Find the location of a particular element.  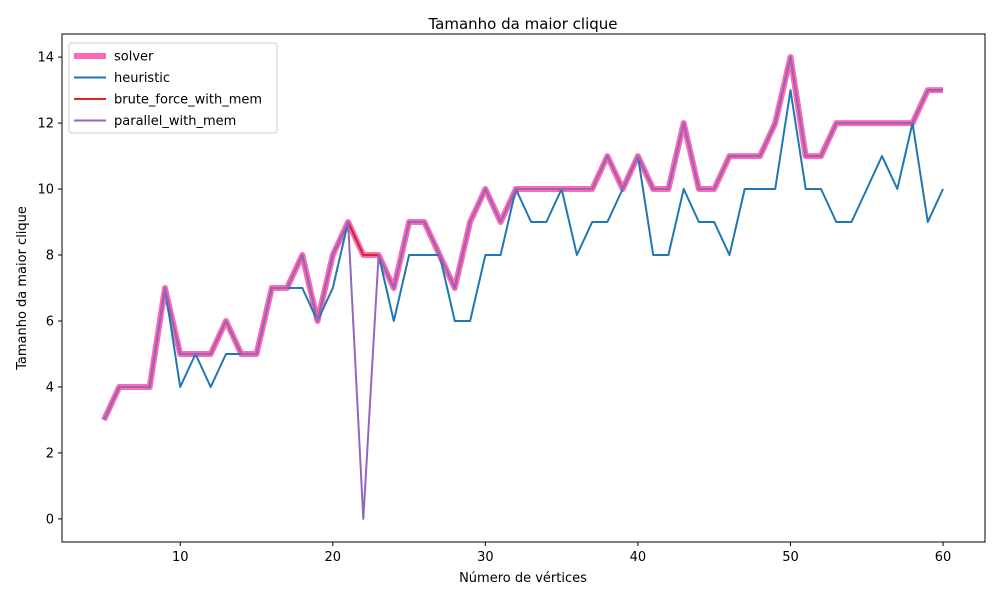

y-tick-label: 10 is located at coordinates (45, 190).